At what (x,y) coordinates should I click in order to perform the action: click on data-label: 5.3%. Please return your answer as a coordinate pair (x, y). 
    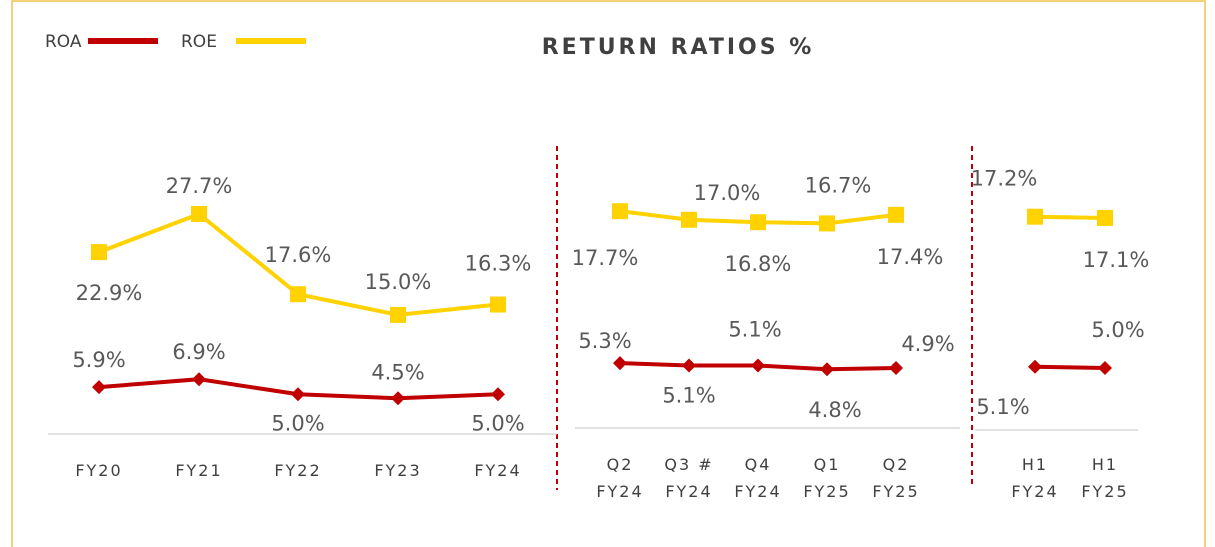
    Looking at the image, I should click on (604, 341).